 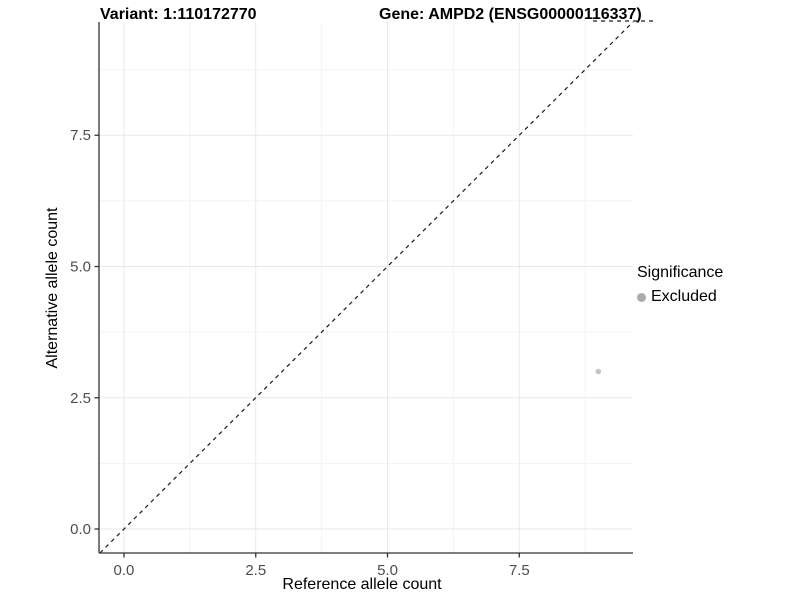 I want to click on legend: Significance Excluded, so click(x=680, y=285).